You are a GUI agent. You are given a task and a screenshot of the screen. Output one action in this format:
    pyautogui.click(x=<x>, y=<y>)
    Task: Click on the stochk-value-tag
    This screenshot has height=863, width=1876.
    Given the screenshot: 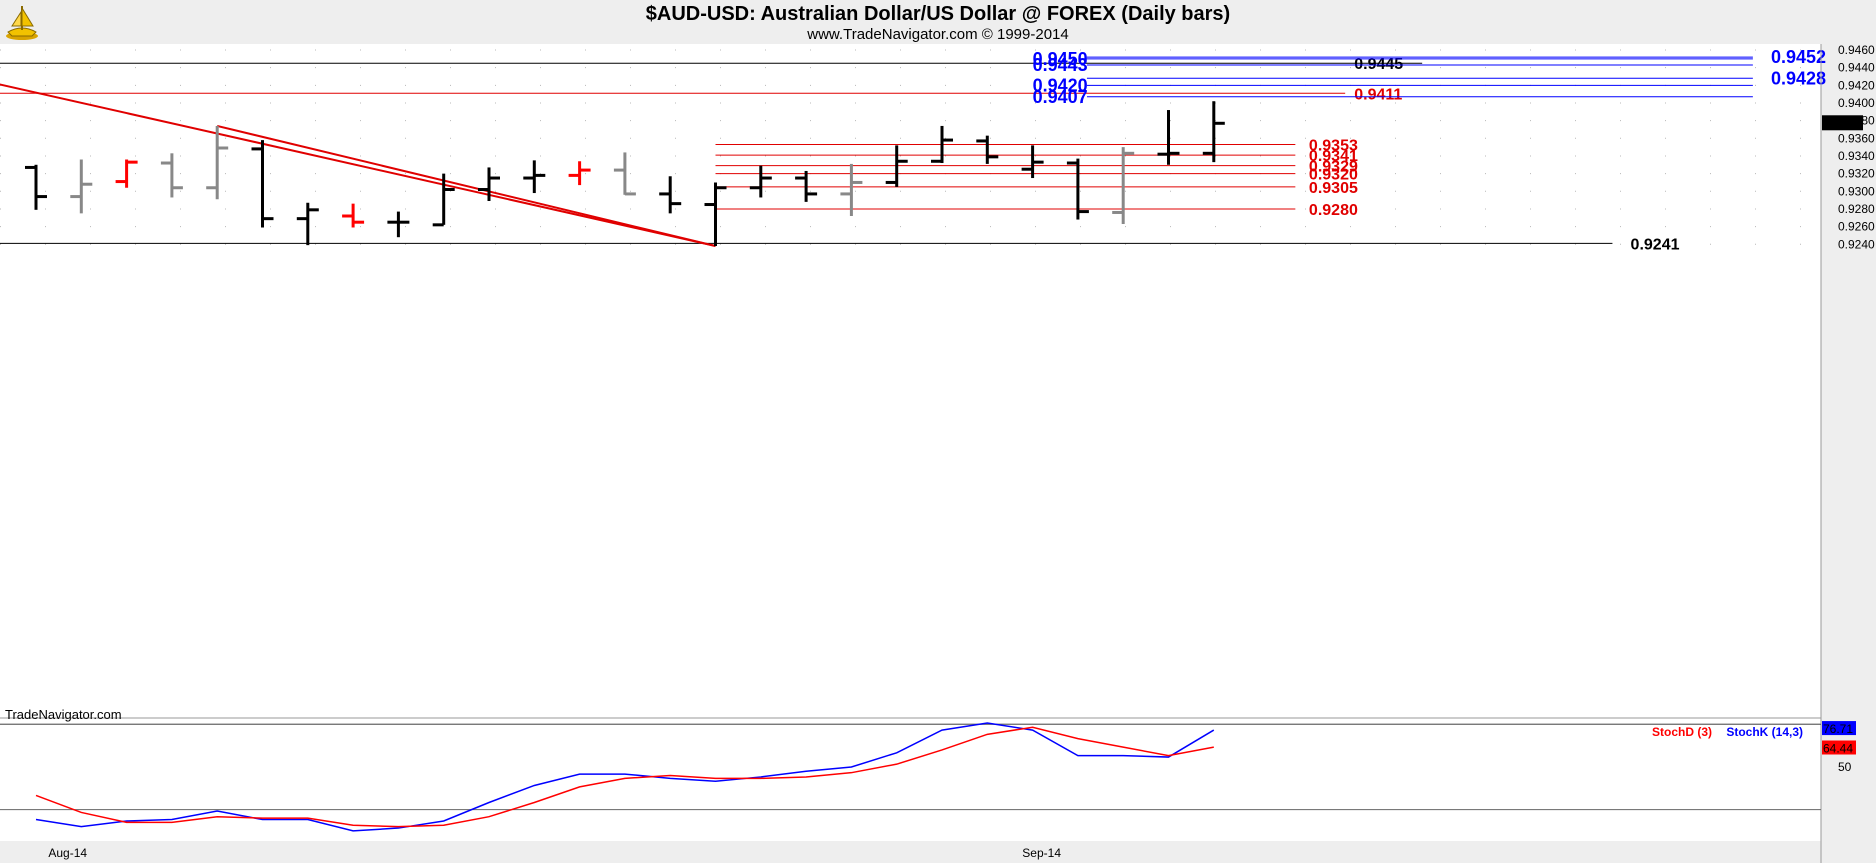 What is the action you would take?
    pyautogui.click(x=1839, y=728)
    